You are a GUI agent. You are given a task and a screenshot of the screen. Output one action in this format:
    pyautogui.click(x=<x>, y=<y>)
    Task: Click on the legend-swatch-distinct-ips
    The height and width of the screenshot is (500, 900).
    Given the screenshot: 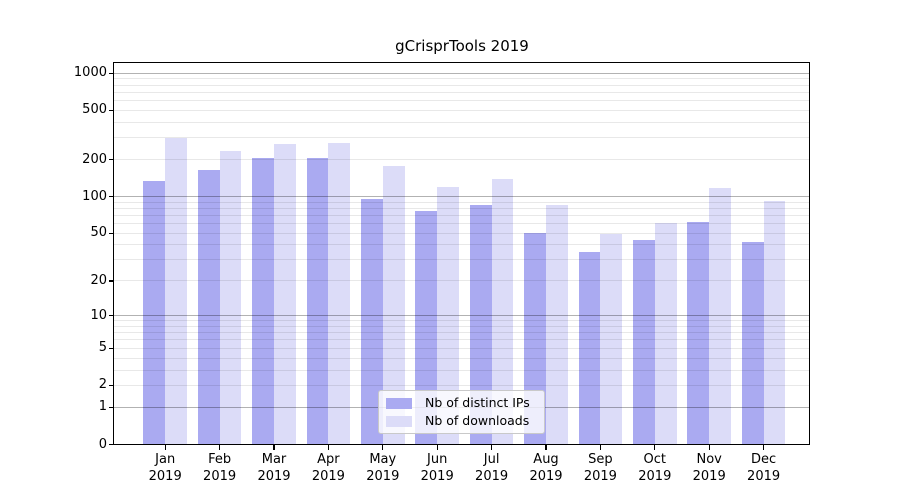 What is the action you would take?
    pyautogui.click(x=399, y=403)
    